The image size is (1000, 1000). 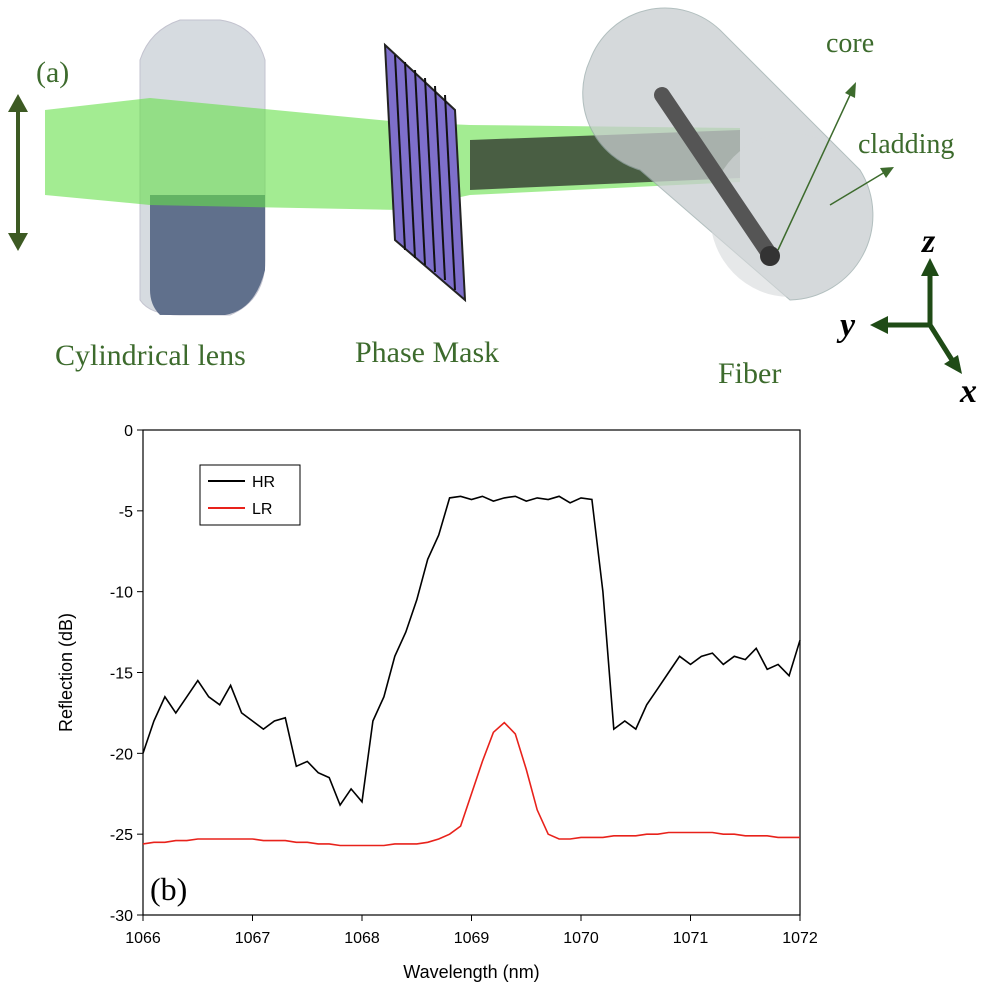 I want to click on fiber-end, so click(x=790, y=215).